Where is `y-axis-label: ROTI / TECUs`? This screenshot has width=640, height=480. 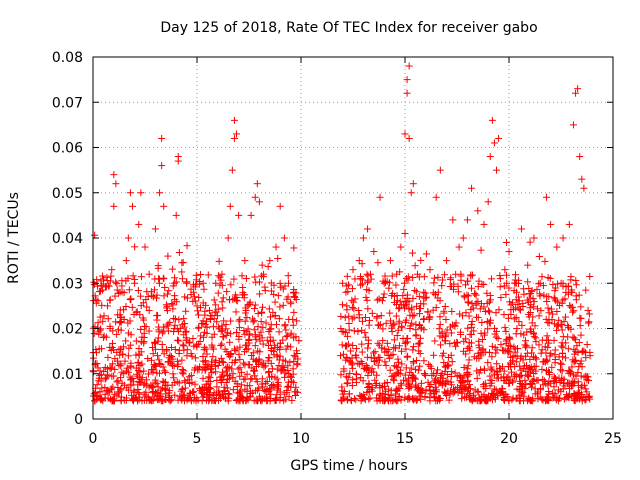
y-axis-label: ROTI / TECUs is located at coordinates (14, 238).